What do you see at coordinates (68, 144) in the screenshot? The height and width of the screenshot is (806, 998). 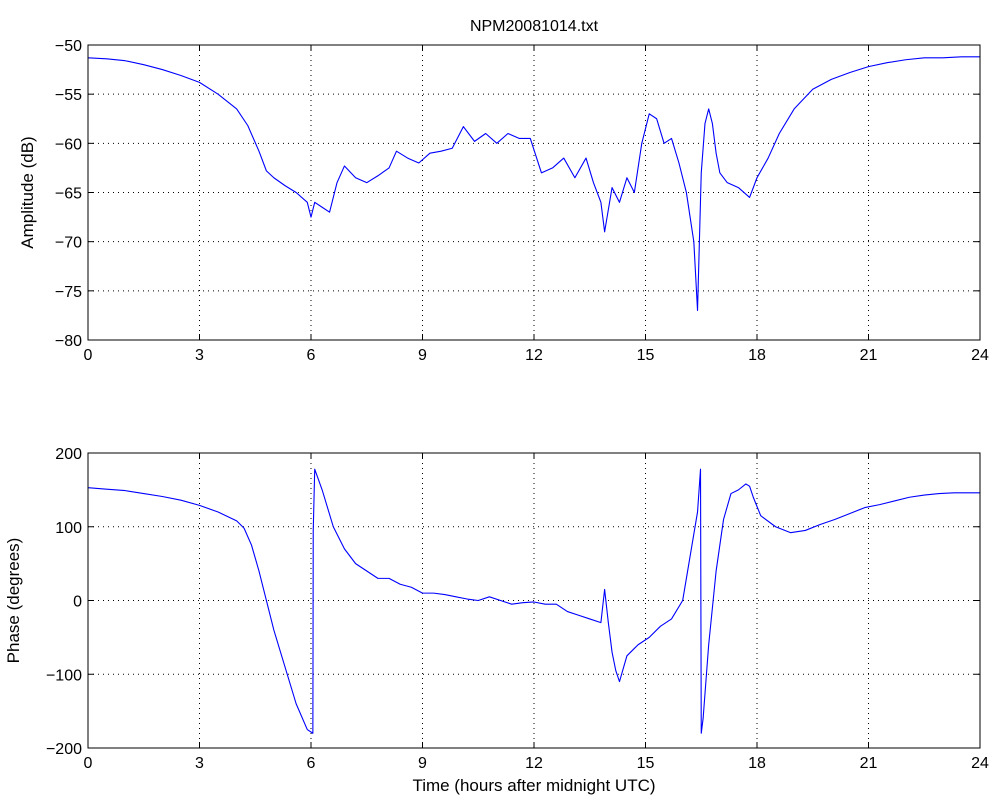 I see `y-tick-label: −60` at bounding box center [68, 144].